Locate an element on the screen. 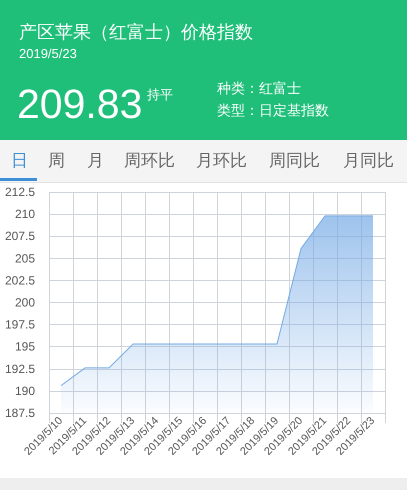 The image size is (407, 490). chart-subtitle: 2019/5/23 is located at coordinates (48, 54).